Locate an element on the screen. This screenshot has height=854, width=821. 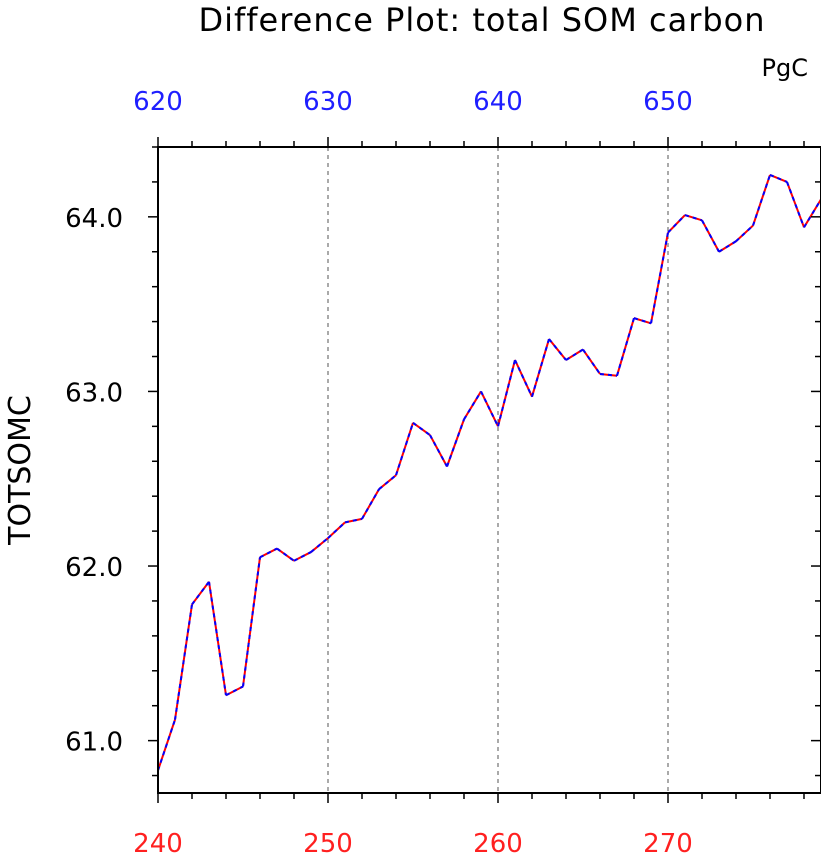
y-axis-label: TOTSOMC is located at coordinates (20, 470).